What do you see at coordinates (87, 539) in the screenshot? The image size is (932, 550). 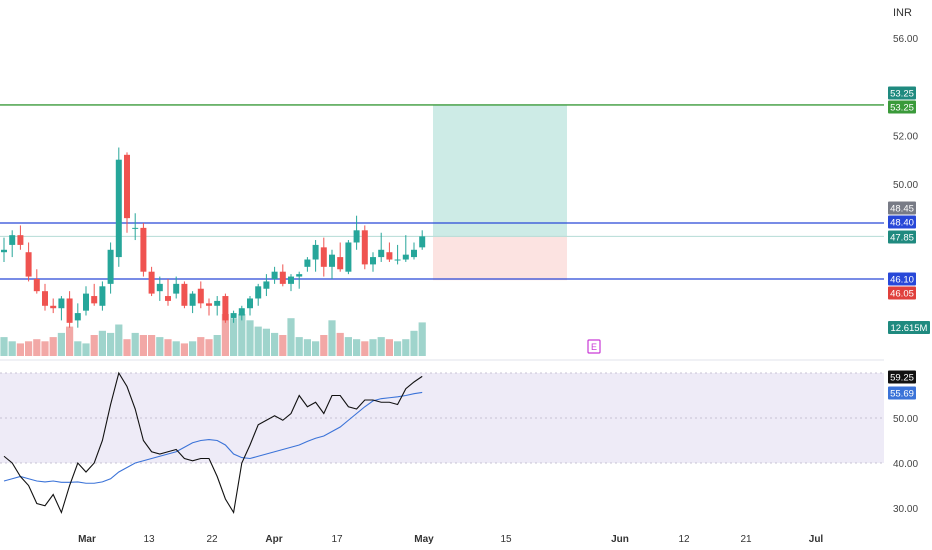 I see `time-tick-label: Mar` at bounding box center [87, 539].